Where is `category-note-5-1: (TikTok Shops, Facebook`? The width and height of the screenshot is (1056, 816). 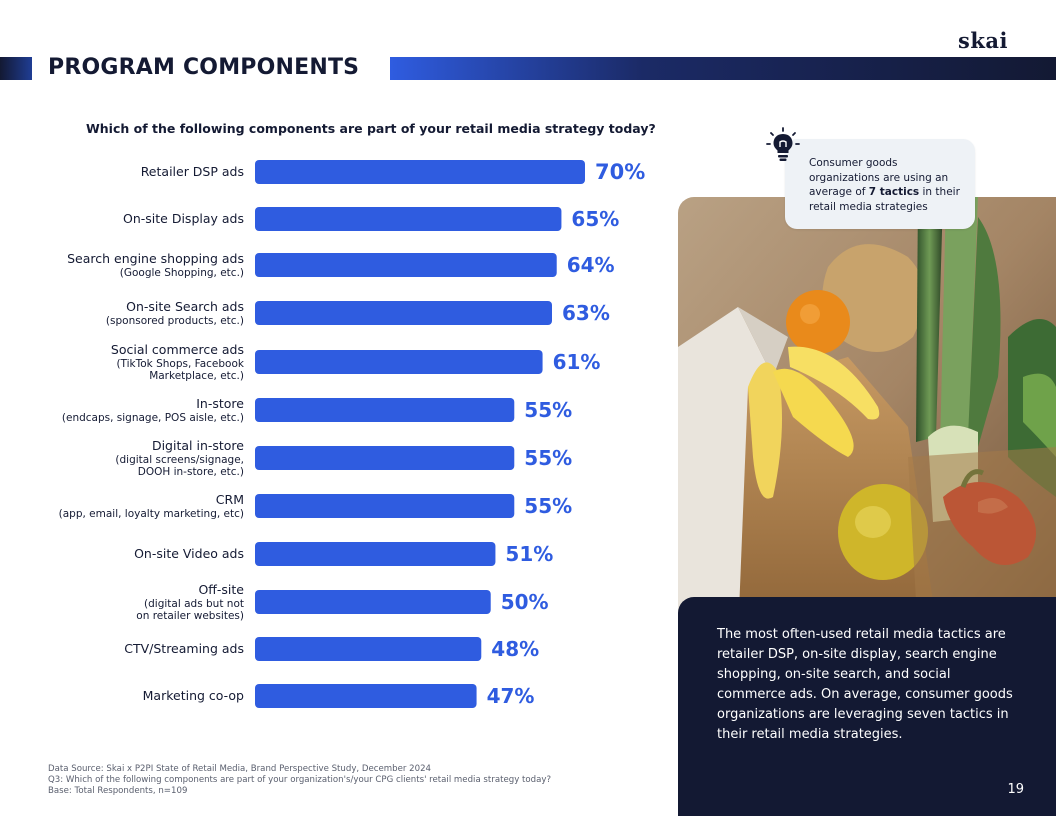 category-note-5-1: (TikTok Shops, Facebook is located at coordinates (180, 364).